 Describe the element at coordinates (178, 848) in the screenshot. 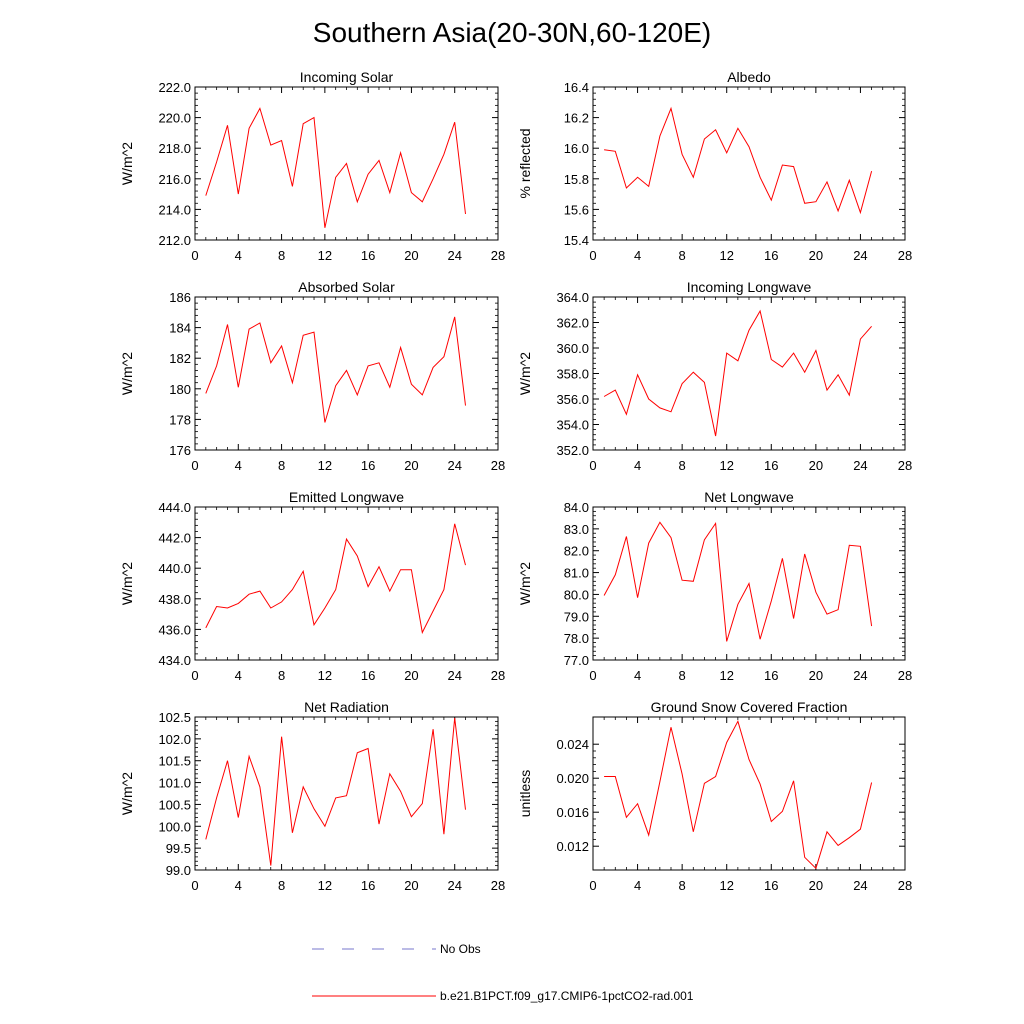

I see `net-radiation-ytick-label: 99.5` at that location.